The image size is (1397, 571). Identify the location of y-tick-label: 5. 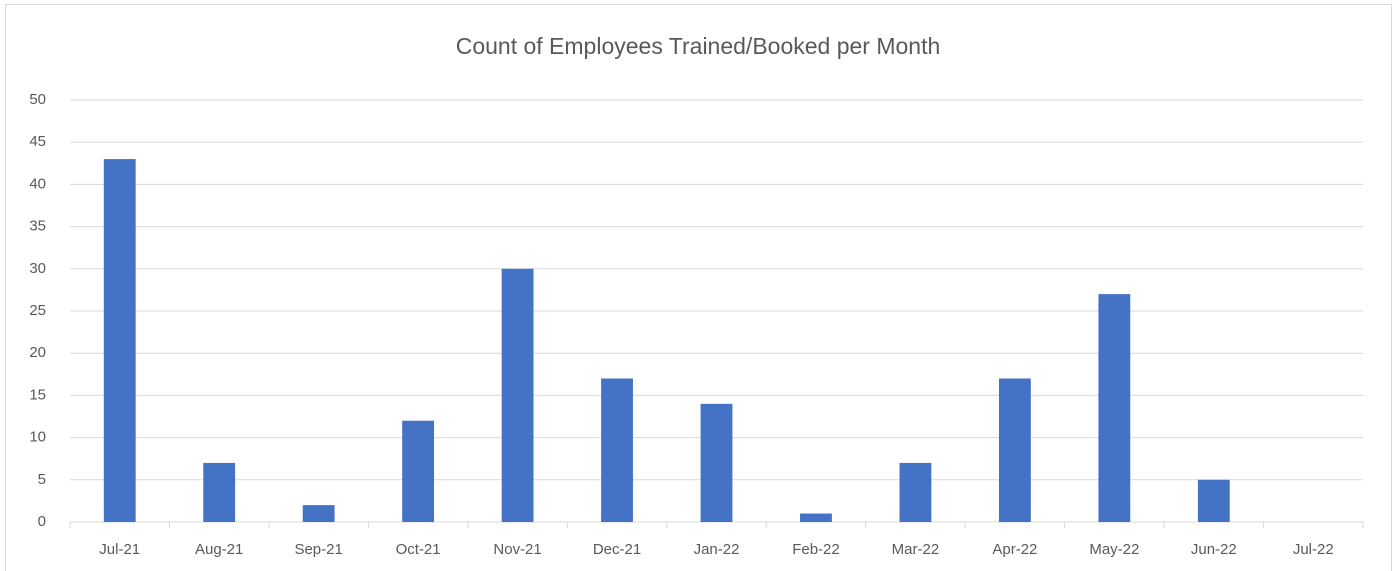
(42, 479).